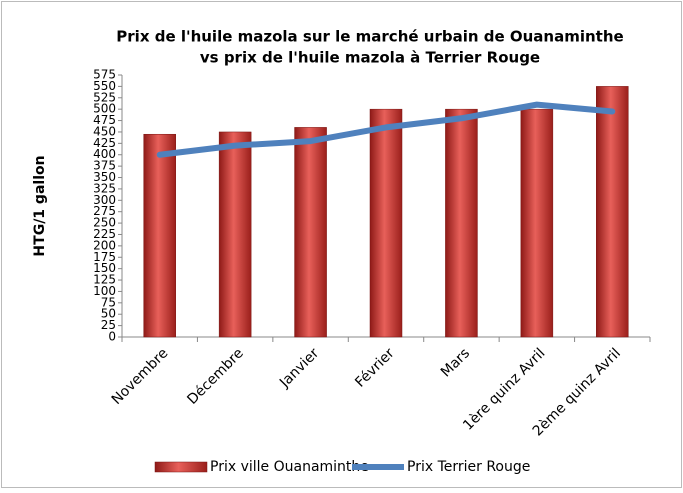 The height and width of the screenshot is (493, 683). Describe the element at coordinates (108, 325) in the screenshot. I see `y-tick-label: 25` at that location.